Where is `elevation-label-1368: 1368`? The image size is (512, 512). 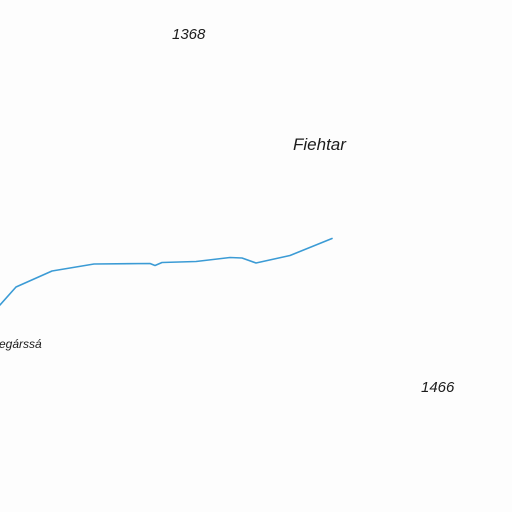
elevation-label-1368: 1368 is located at coordinates (189, 34).